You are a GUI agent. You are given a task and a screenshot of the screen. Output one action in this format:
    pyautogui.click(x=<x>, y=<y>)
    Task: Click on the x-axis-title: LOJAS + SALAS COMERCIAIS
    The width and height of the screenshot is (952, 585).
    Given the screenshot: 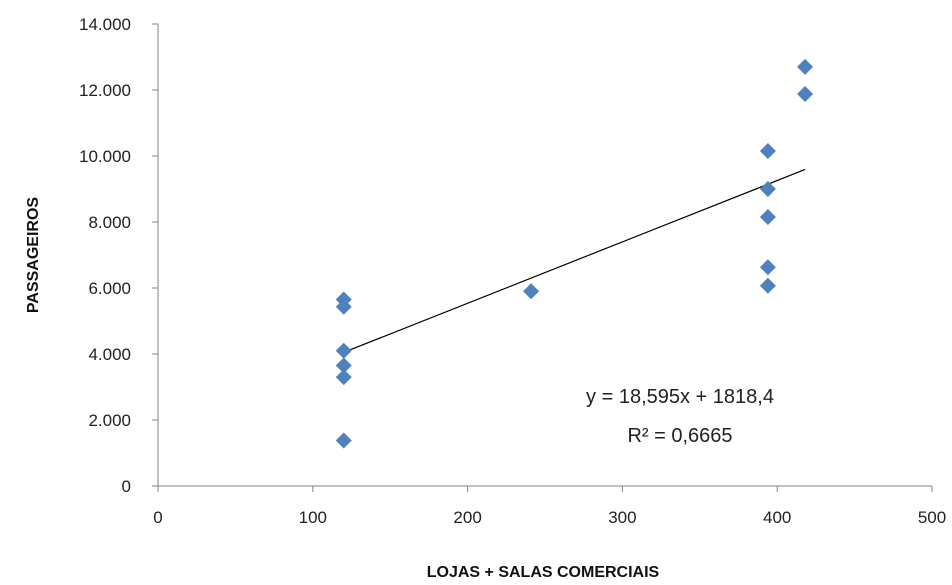 What is the action you would take?
    pyautogui.click(x=543, y=572)
    